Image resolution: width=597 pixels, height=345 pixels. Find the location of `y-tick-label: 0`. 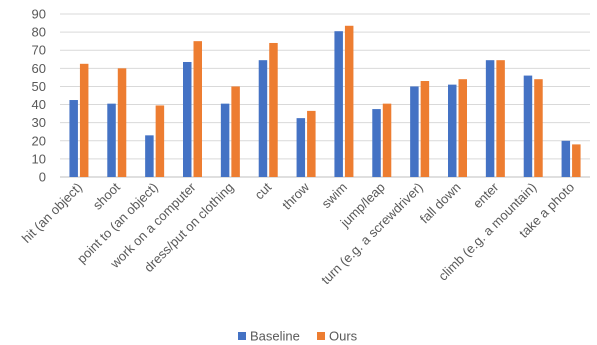

y-tick-label: 0 is located at coordinates (42, 177).